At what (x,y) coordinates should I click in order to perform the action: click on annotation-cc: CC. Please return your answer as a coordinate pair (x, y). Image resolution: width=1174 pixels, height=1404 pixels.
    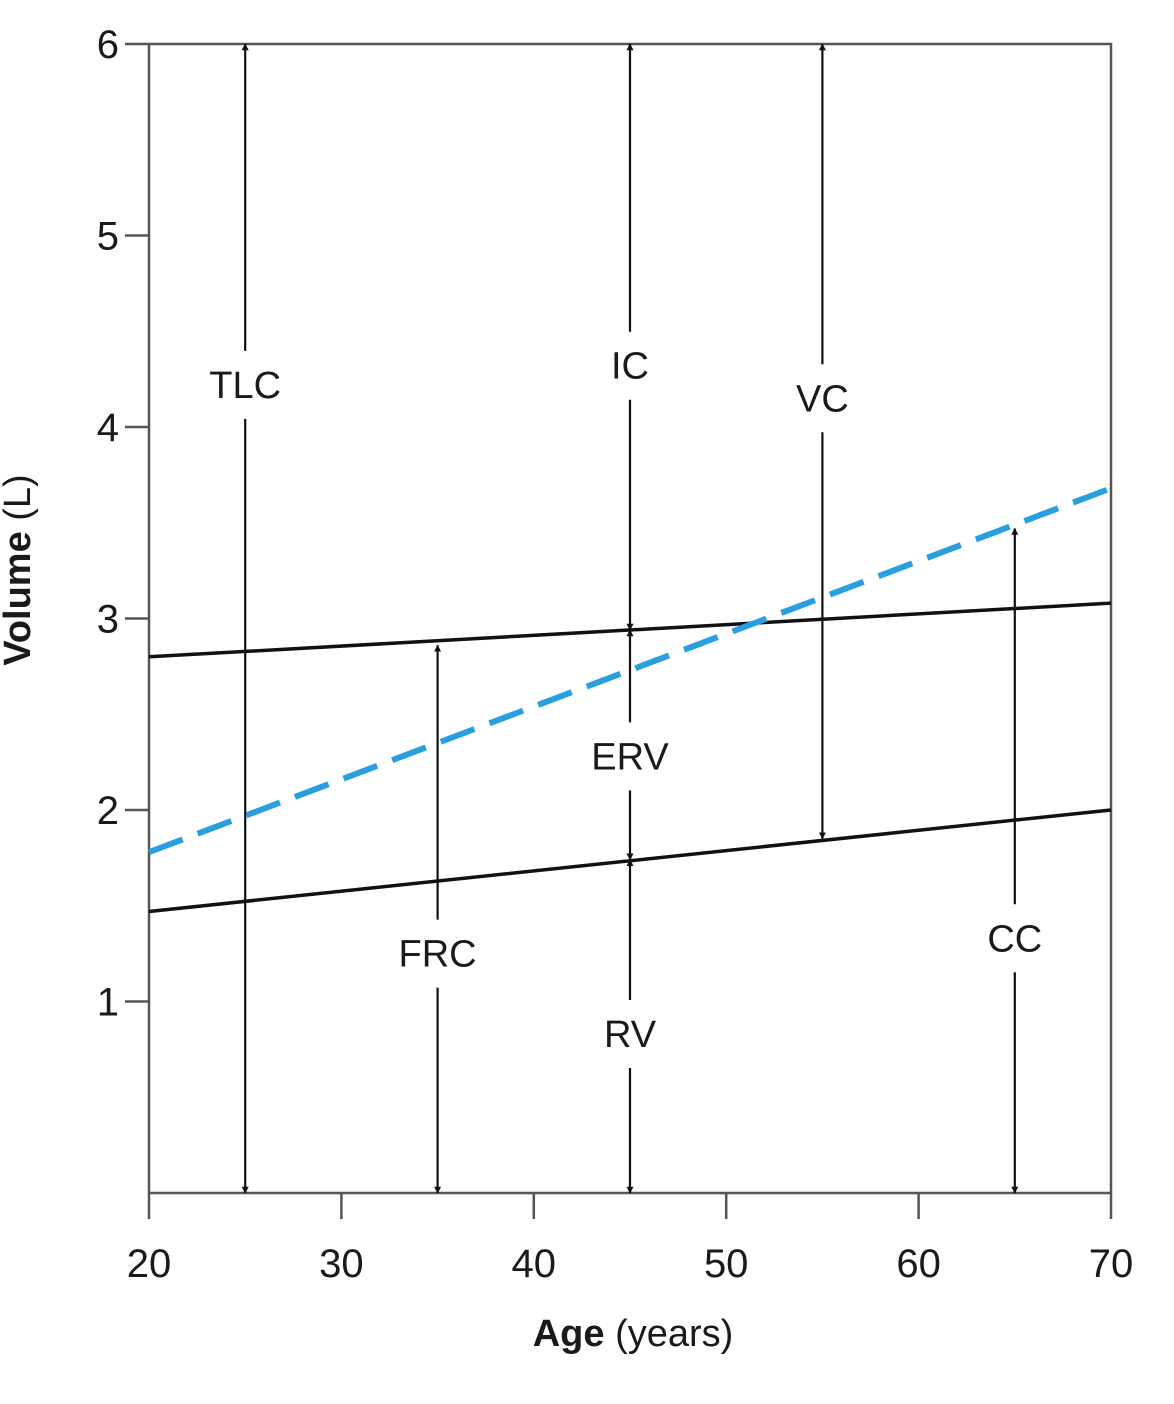
    Looking at the image, I should click on (1014, 860).